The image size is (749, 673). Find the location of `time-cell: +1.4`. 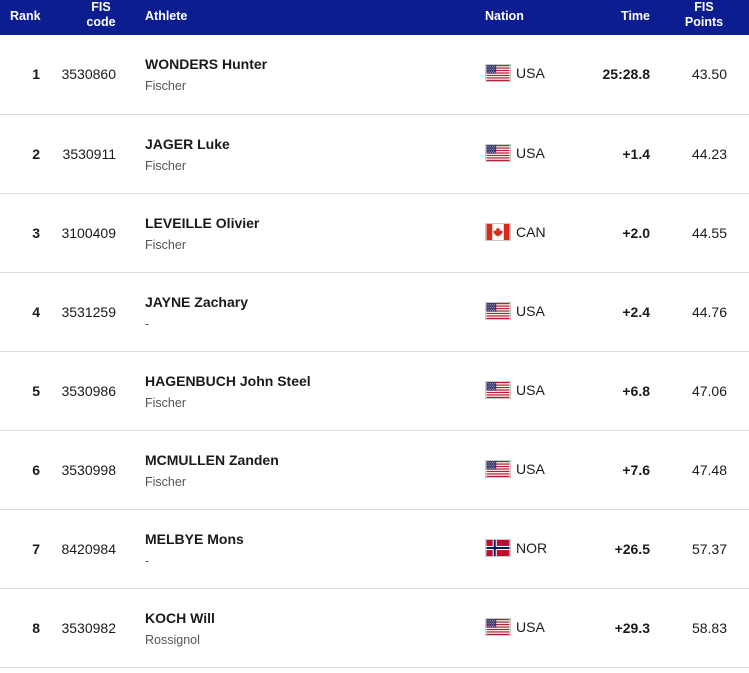

time-cell: +1.4 is located at coordinates (636, 154).